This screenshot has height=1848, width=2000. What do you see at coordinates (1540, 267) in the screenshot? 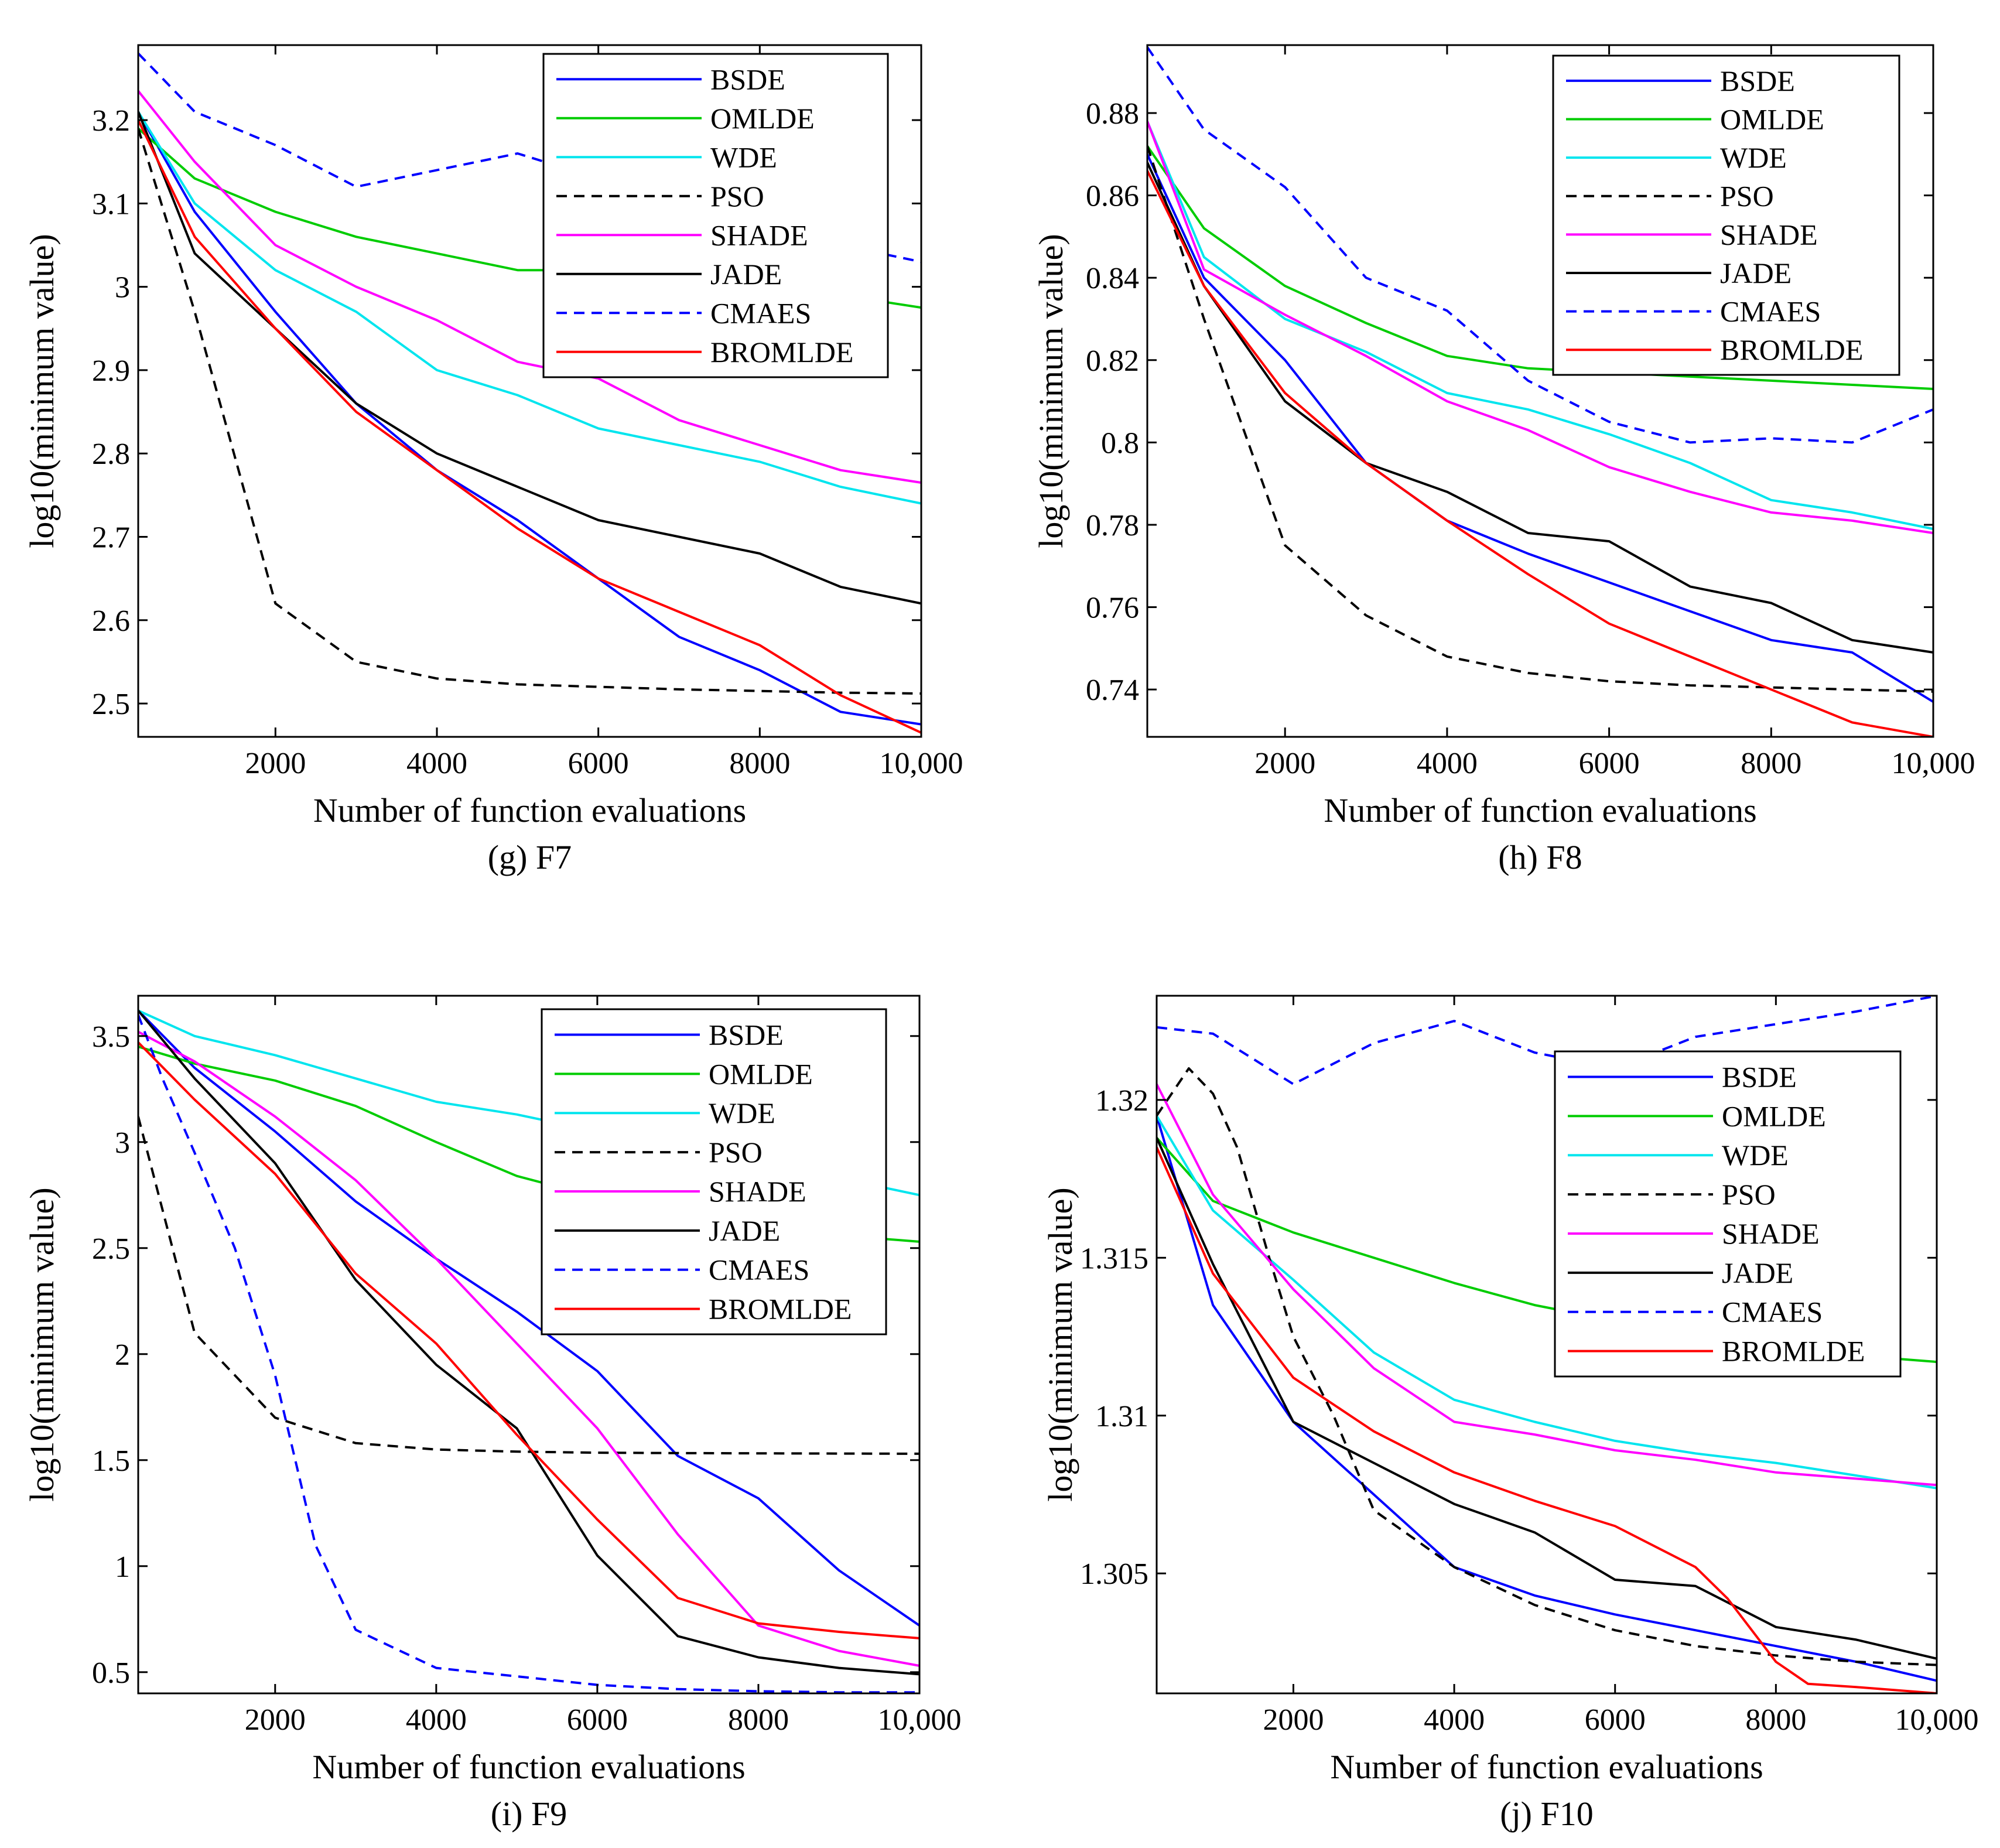
I see `series-line-omlde` at bounding box center [1540, 267].